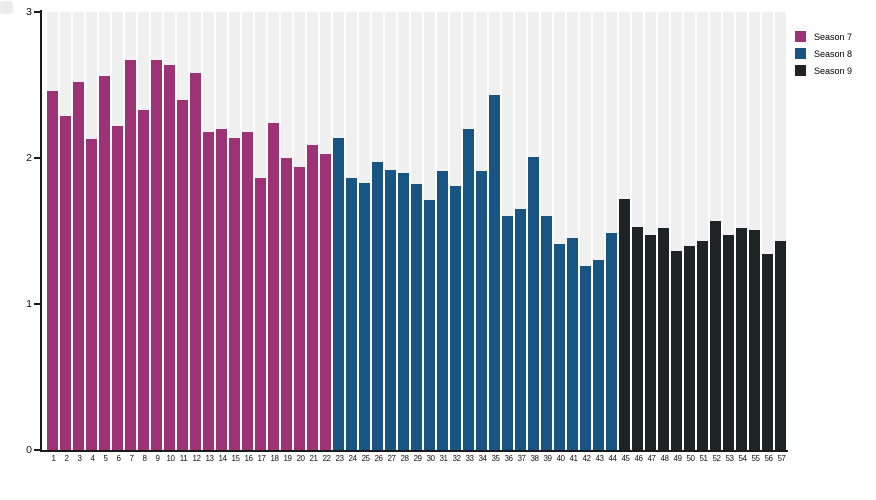 This screenshot has width=876, height=500. What do you see at coordinates (105, 458) in the screenshot?
I see `x-axis-tick-label: 5` at bounding box center [105, 458].